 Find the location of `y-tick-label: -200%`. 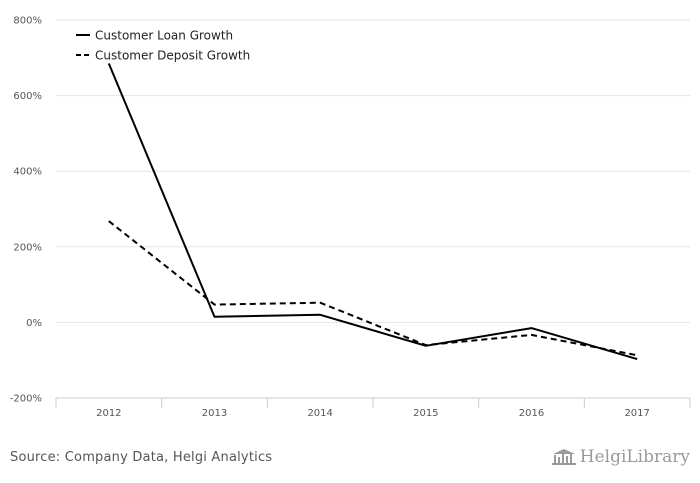

y-tick-label: -200% is located at coordinates (26, 399).